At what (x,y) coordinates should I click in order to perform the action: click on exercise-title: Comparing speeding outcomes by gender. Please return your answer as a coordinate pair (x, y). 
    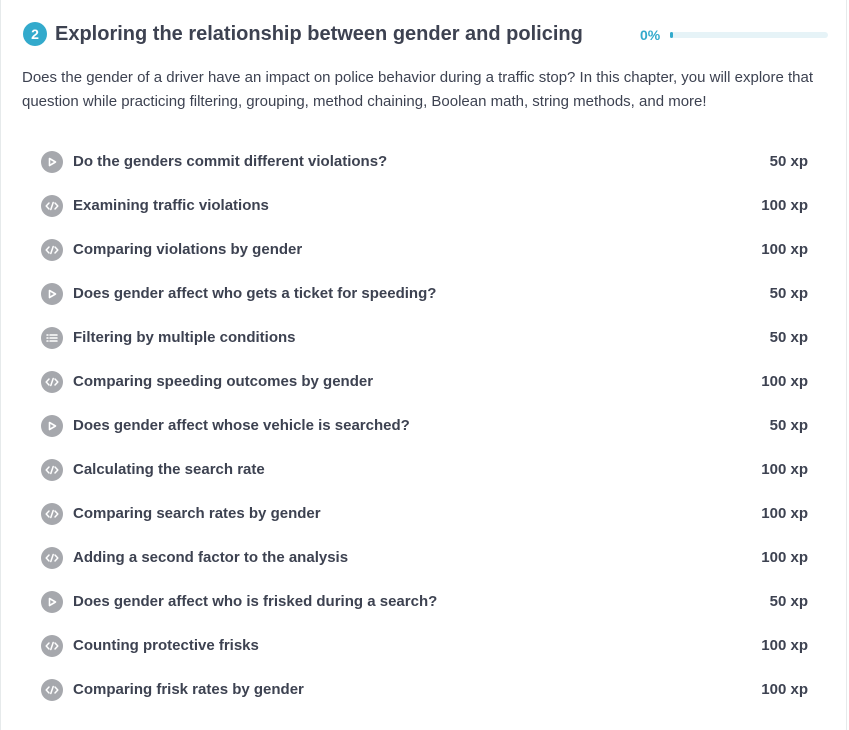
    Looking at the image, I should click on (223, 381).